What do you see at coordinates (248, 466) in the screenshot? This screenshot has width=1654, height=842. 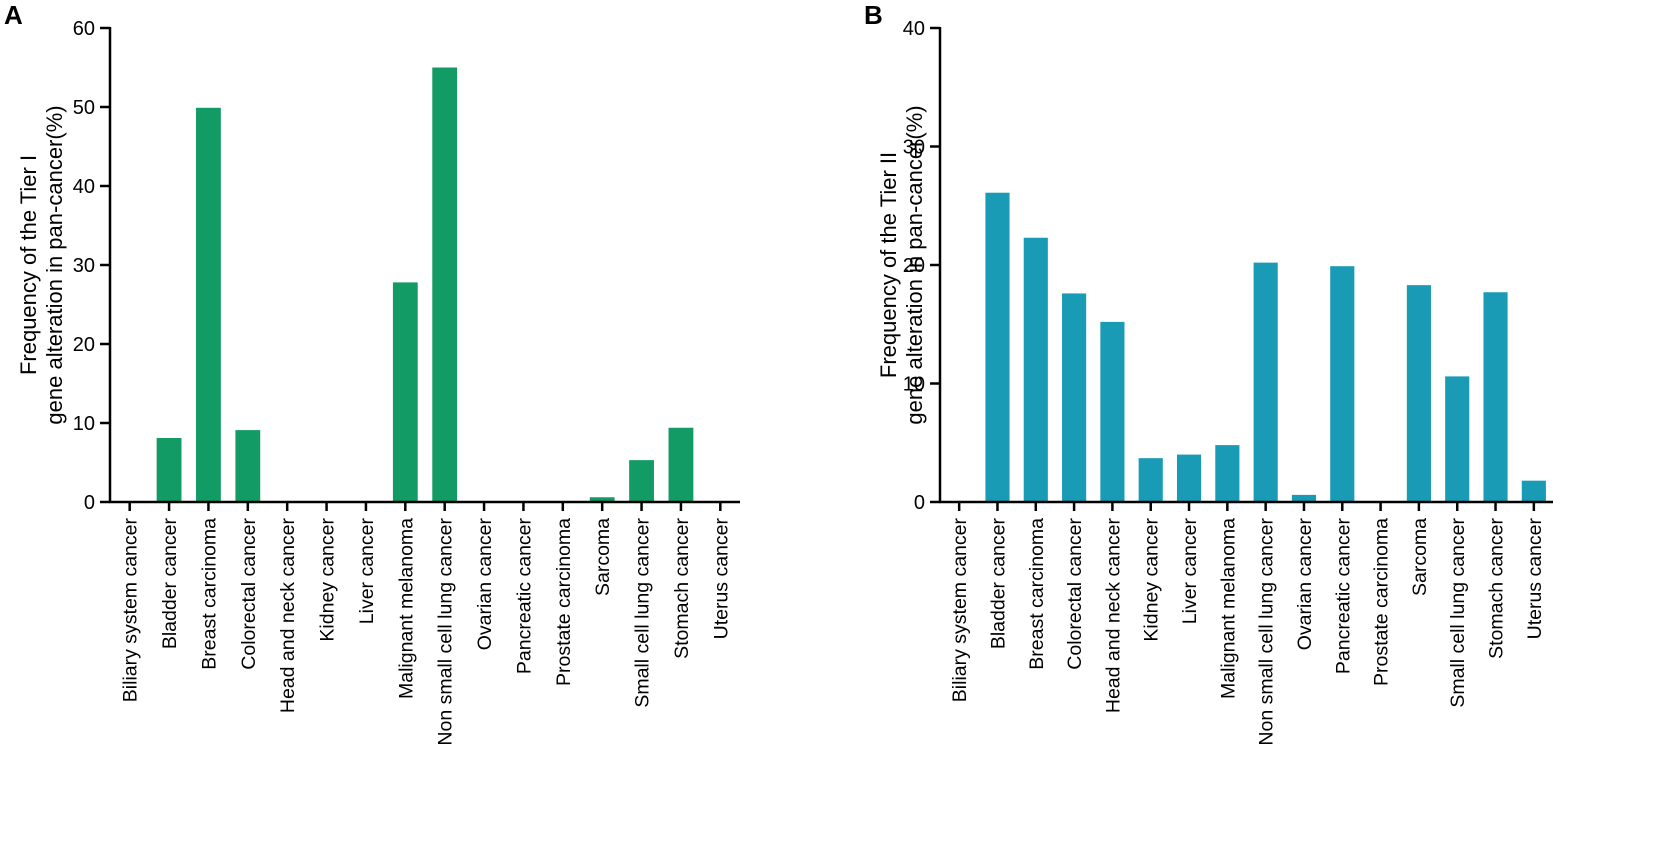 I see `panel-a-bar-colorectal-cancer` at bounding box center [248, 466].